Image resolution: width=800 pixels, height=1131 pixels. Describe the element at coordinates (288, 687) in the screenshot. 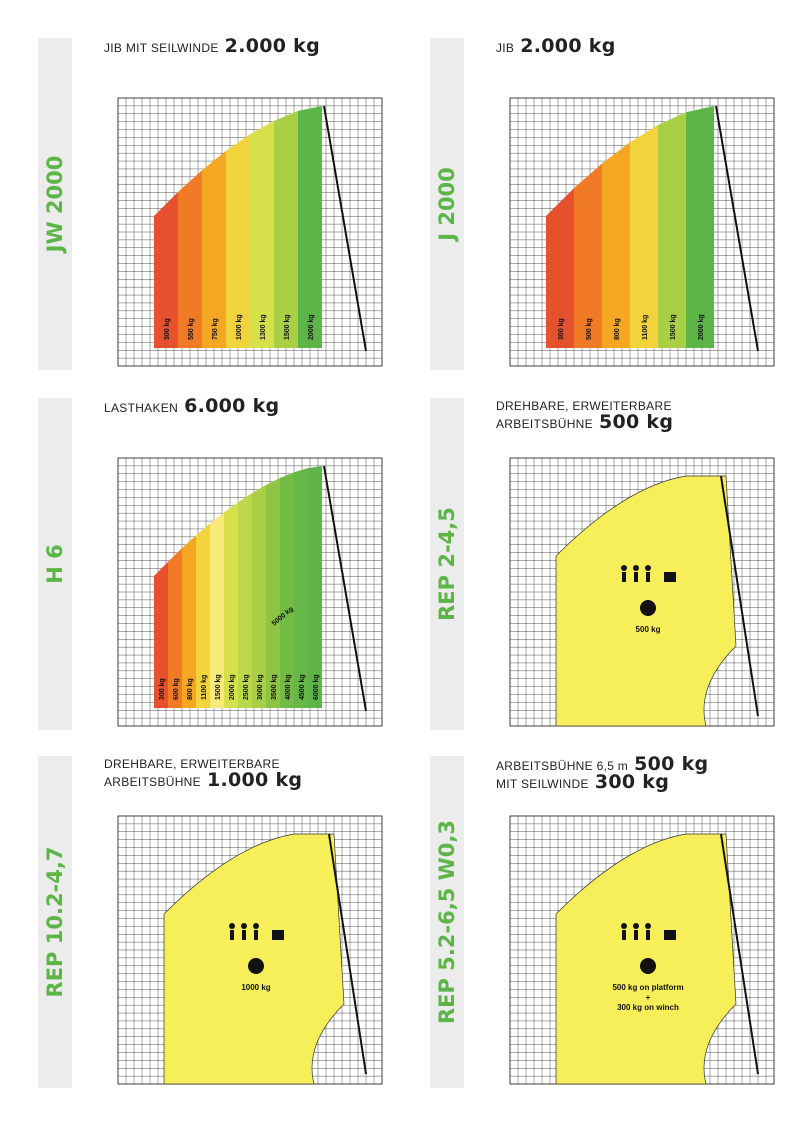

I see `load-band-label: 4000 kg` at that location.